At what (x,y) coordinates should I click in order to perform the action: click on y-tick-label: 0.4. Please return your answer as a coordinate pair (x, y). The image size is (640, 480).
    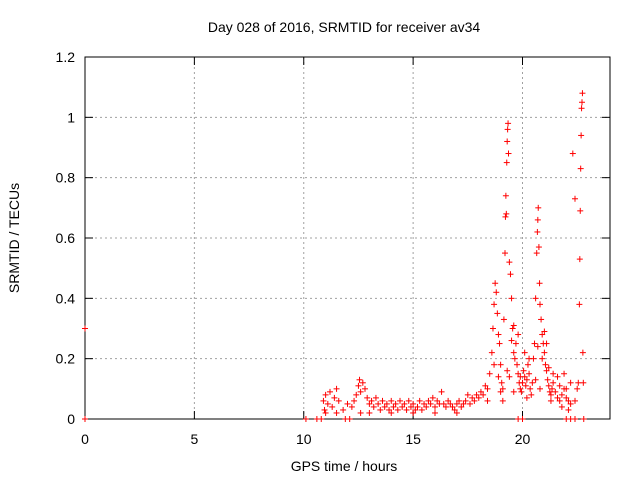
    Looking at the image, I should click on (66, 298).